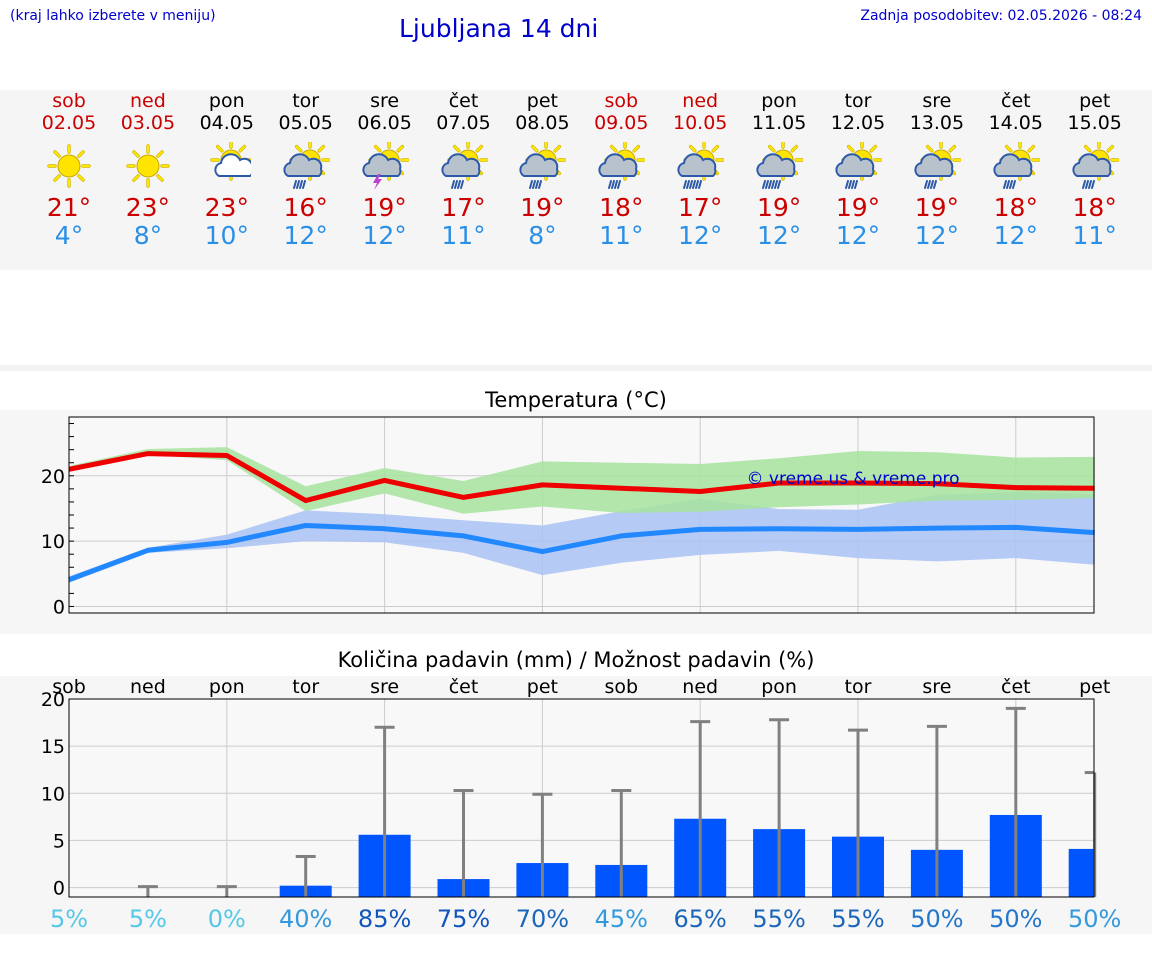 Image resolution: width=1152 pixels, height=975 pixels. What do you see at coordinates (305, 207) in the screenshot?
I see `max-temperature: 16°` at bounding box center [305, 207].